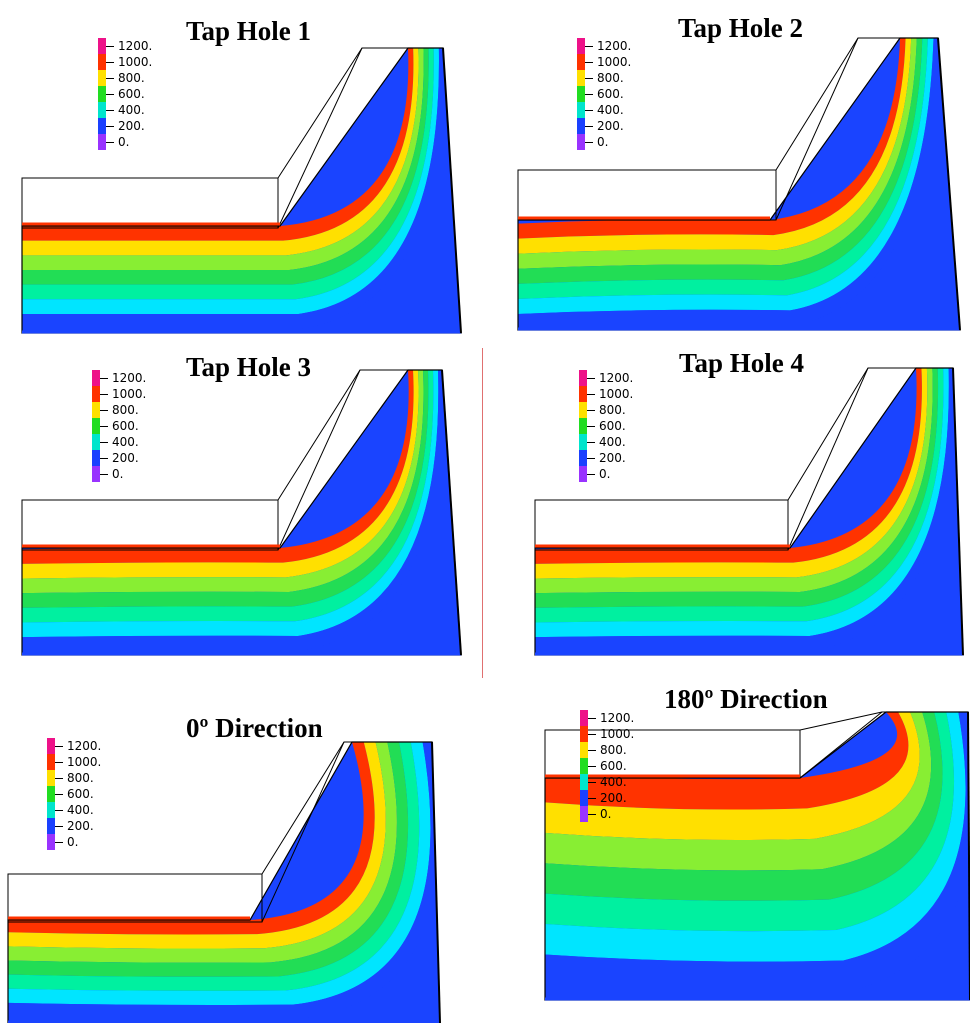 This screenshot has height=1023, width=970. What do you see at coordinates (482, 513) in the screenshot?
I see `separator-line` at bounding box center [482, 513].